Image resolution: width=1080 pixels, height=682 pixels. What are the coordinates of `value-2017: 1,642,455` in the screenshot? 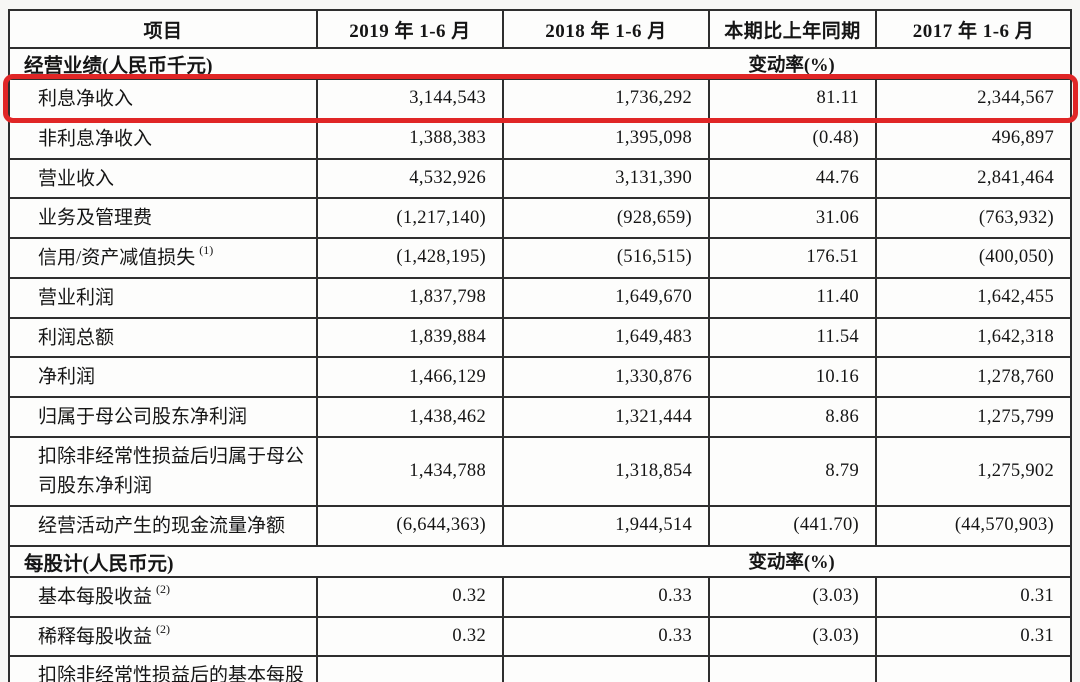 It's located at (972, 297).